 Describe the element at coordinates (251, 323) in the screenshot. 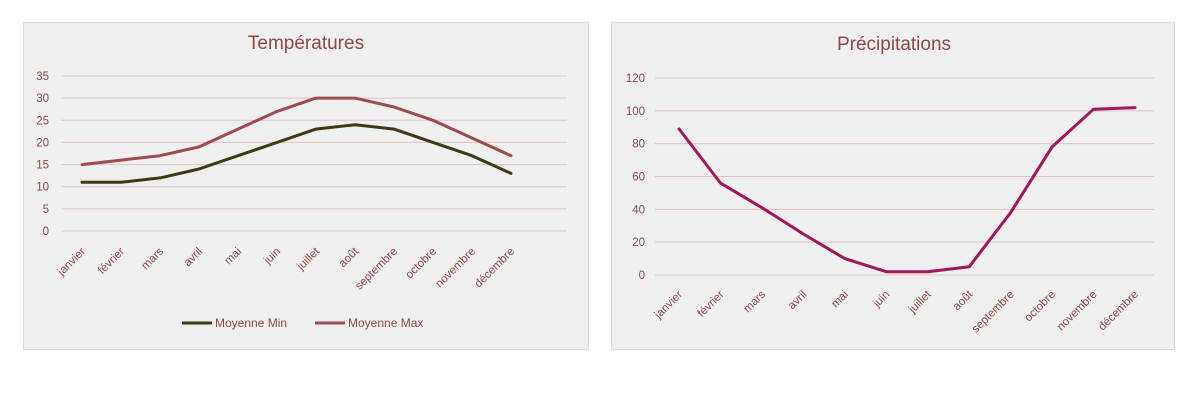

I see `legend-label: Moyenne Min` at that location.